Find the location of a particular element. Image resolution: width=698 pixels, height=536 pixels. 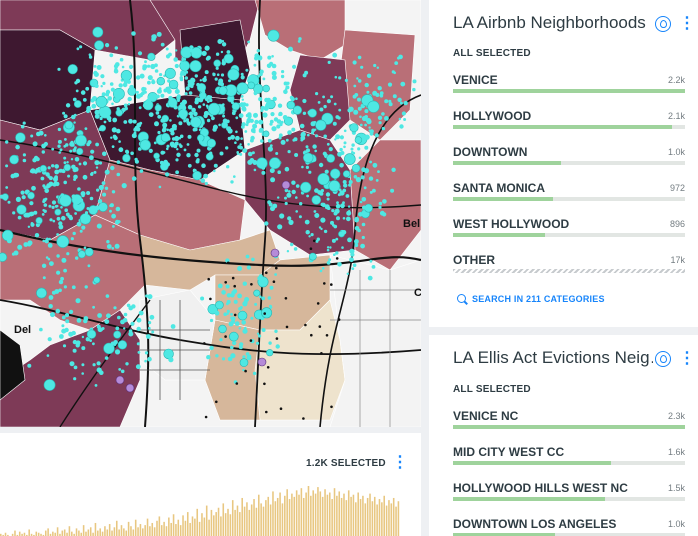

histogram-chart is located at coordinates (200, 508).